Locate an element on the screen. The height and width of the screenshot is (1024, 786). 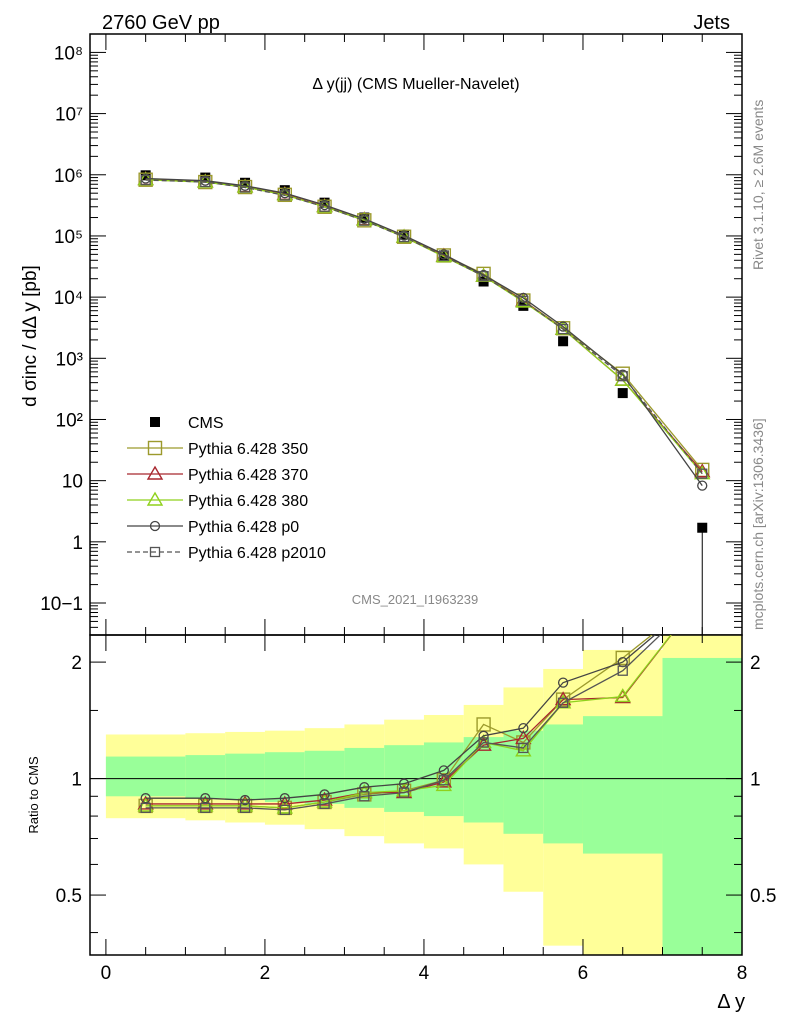
pythia-6-428-370-point is located at coordinates (702, 470).